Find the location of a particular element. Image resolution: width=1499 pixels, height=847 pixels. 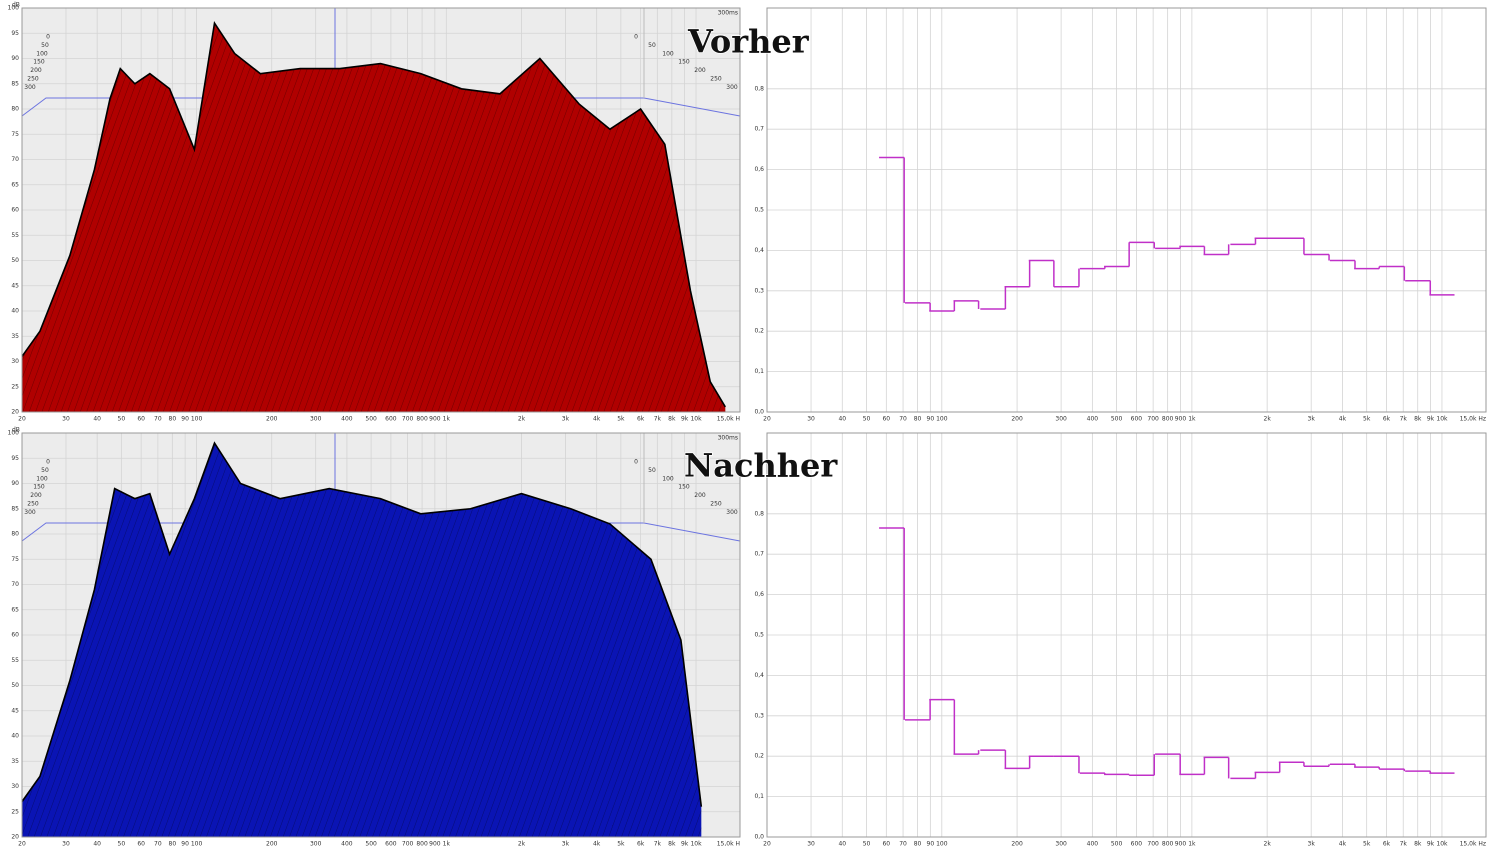

y-tick-label: 0,5 is located at coordinates (759, 210).